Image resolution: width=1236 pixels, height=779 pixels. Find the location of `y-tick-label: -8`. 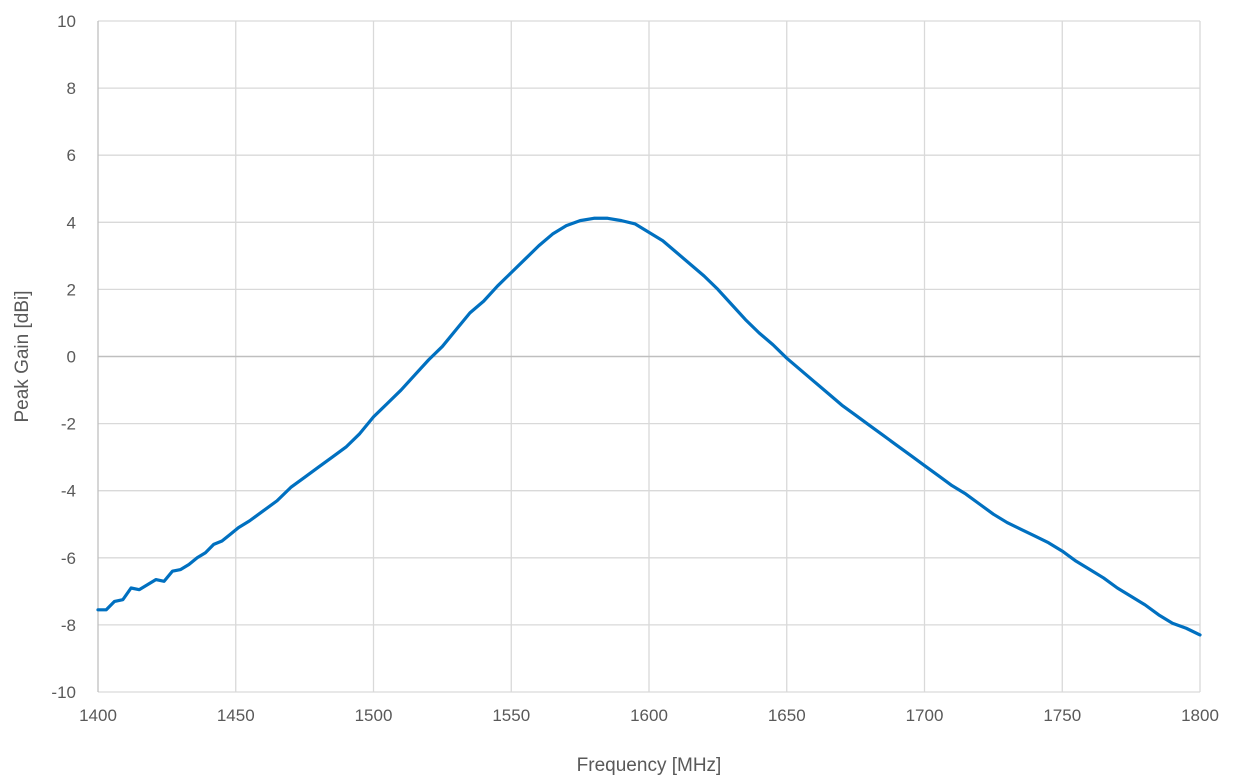

y-tick-label: -8 is located at coordinates (68, 625).